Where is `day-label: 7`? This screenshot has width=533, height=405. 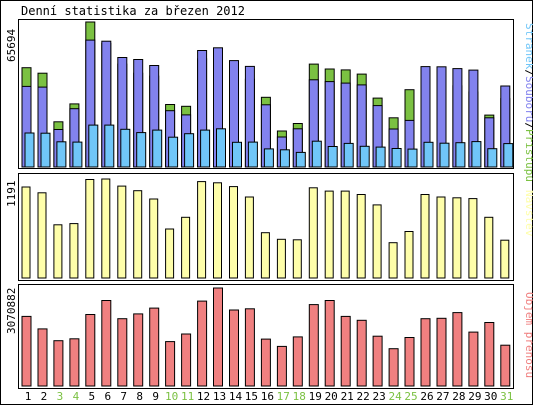
day-label: 7 is located at coordinates (123, 396).